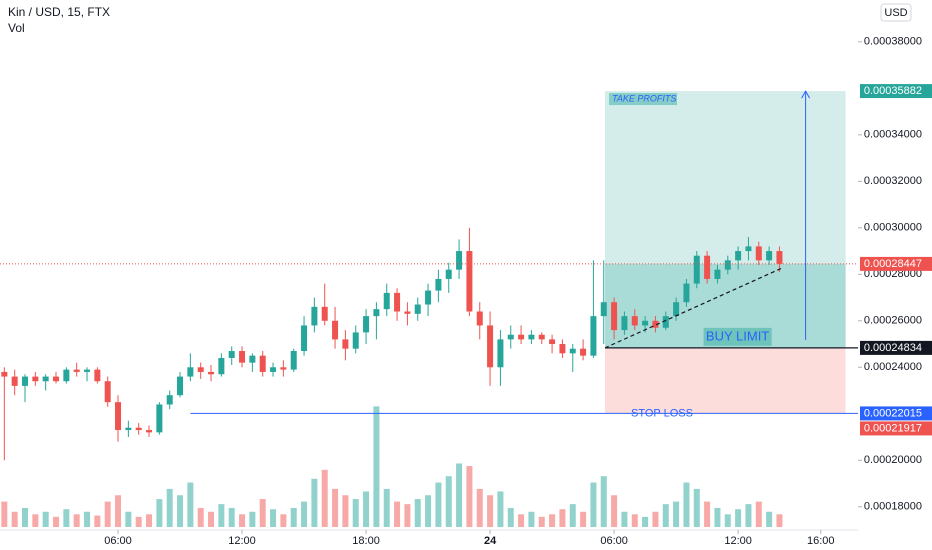  Describe the element at coordinates (821, 541) in the screenshot. I see `x-tick-label: 16:00` at that location.